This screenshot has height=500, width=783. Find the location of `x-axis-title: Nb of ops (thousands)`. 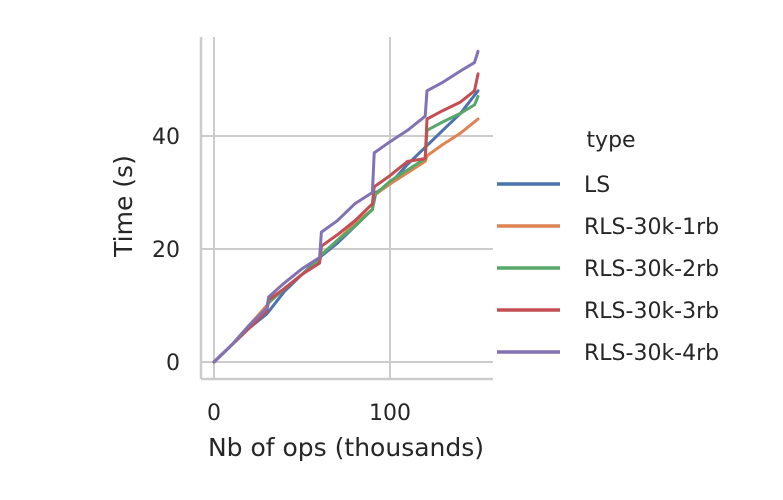

x-axis-title: Nb of ops (thousands) is located at coordinates (346, 447).